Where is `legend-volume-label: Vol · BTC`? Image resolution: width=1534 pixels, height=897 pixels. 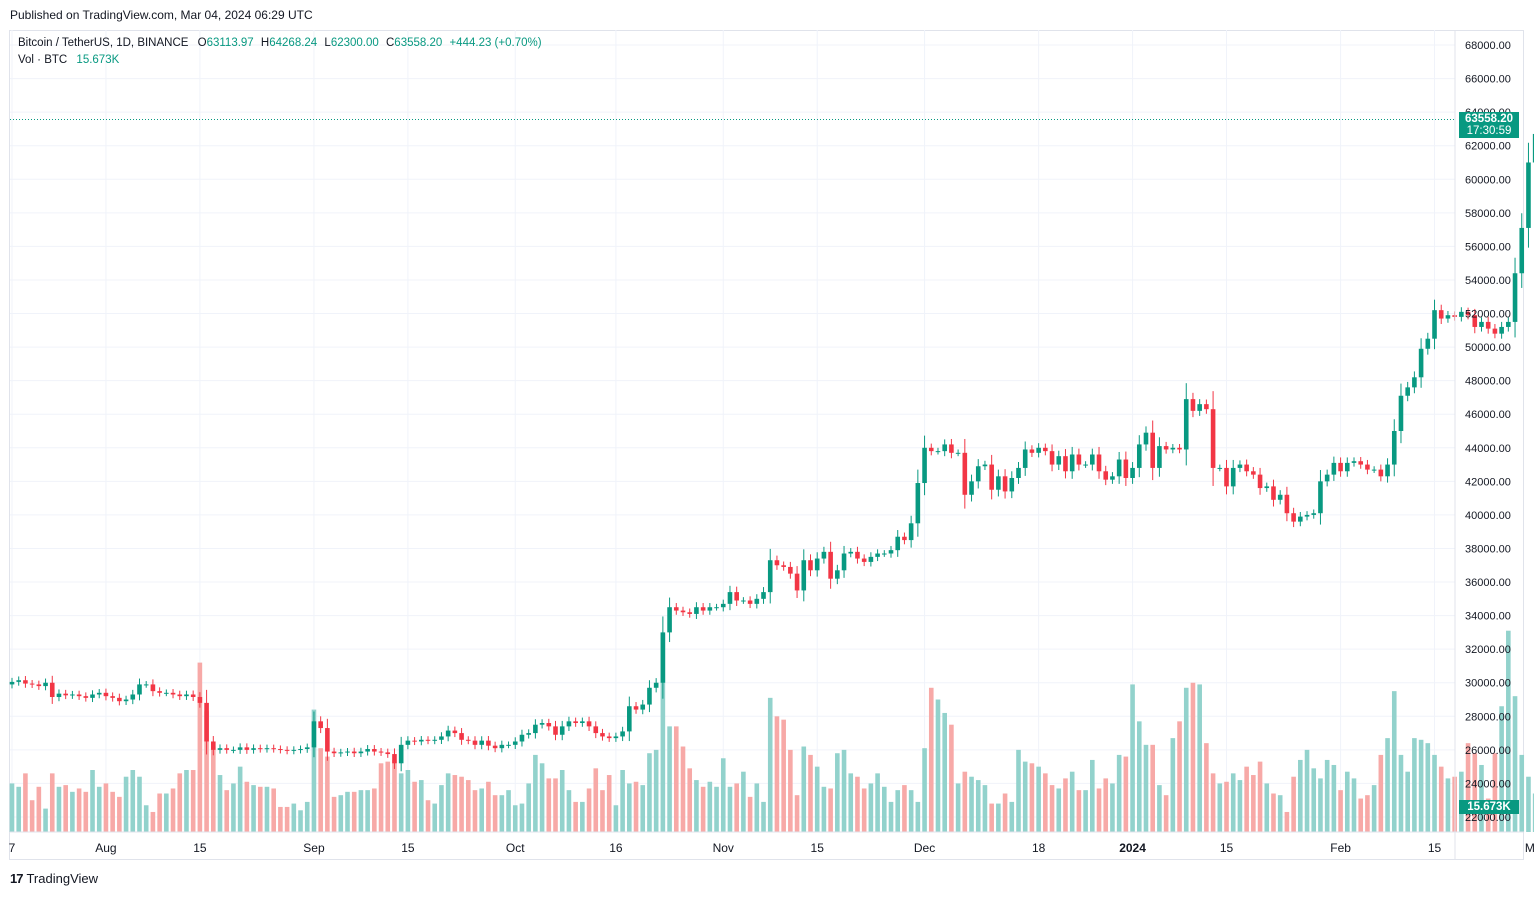 legend-volume-label: Vol · BTC is located at coordinates (43, 60).